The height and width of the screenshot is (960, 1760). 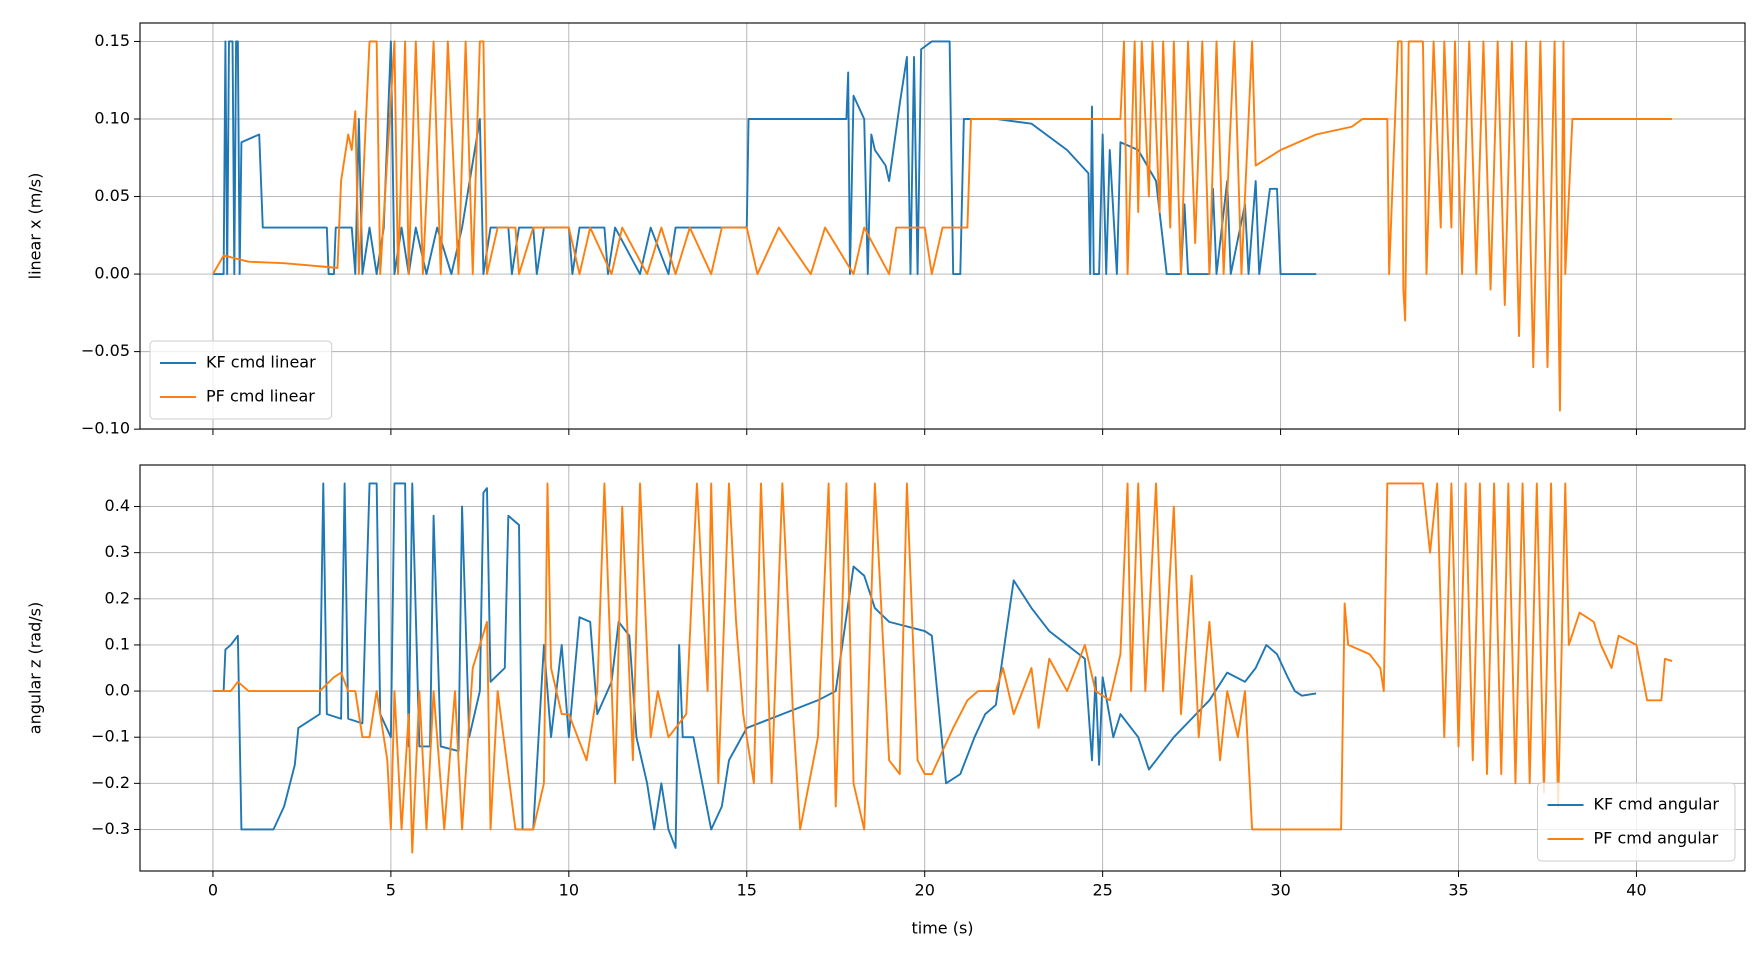 I want to click on x-tick-label: 35, so click(x=1458, y=890).